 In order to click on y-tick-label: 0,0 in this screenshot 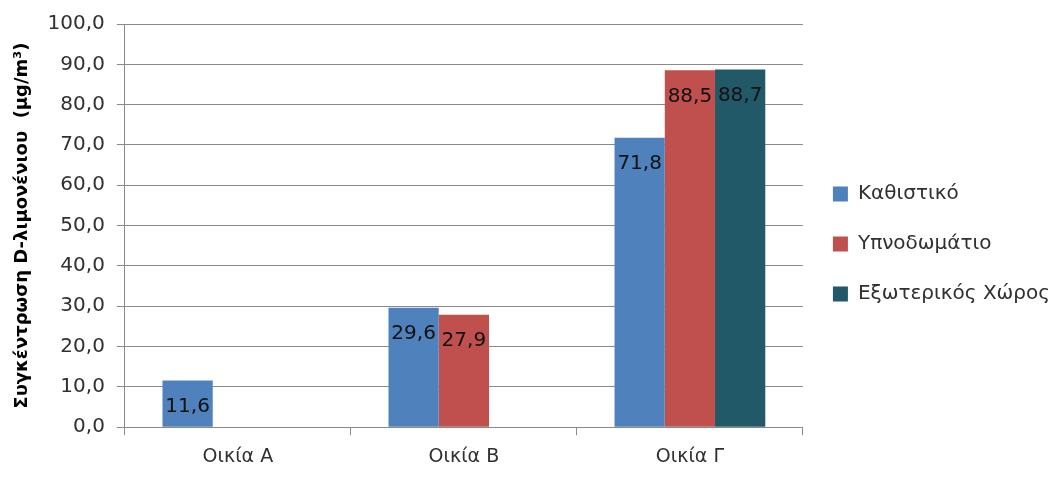, I will do `click(89, 425)`.